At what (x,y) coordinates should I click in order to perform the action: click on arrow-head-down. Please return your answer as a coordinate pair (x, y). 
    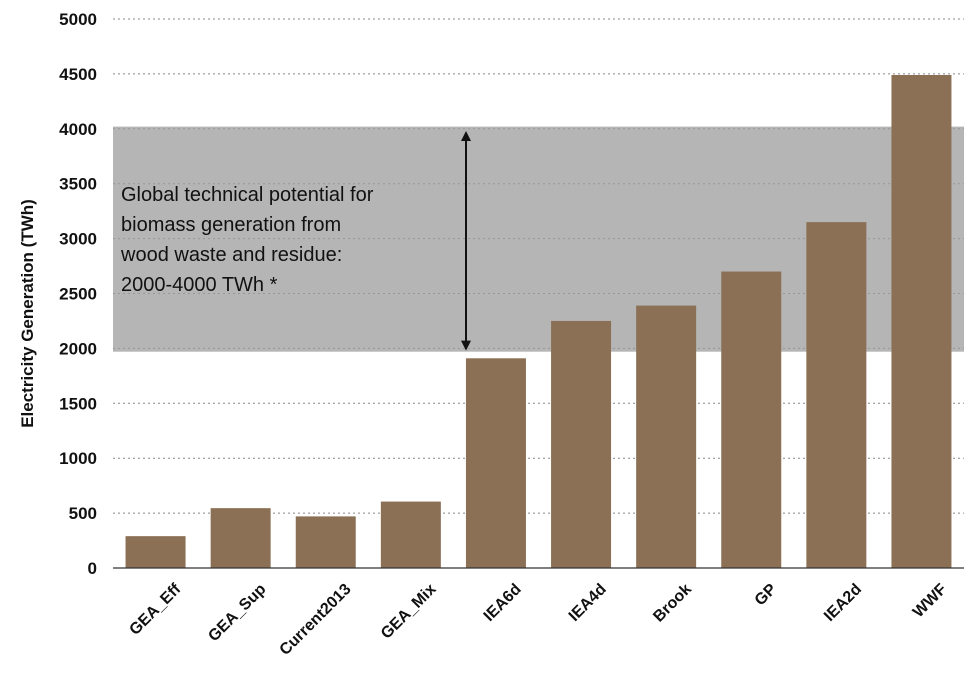
    Looking at the image, I should click on (466, 345).